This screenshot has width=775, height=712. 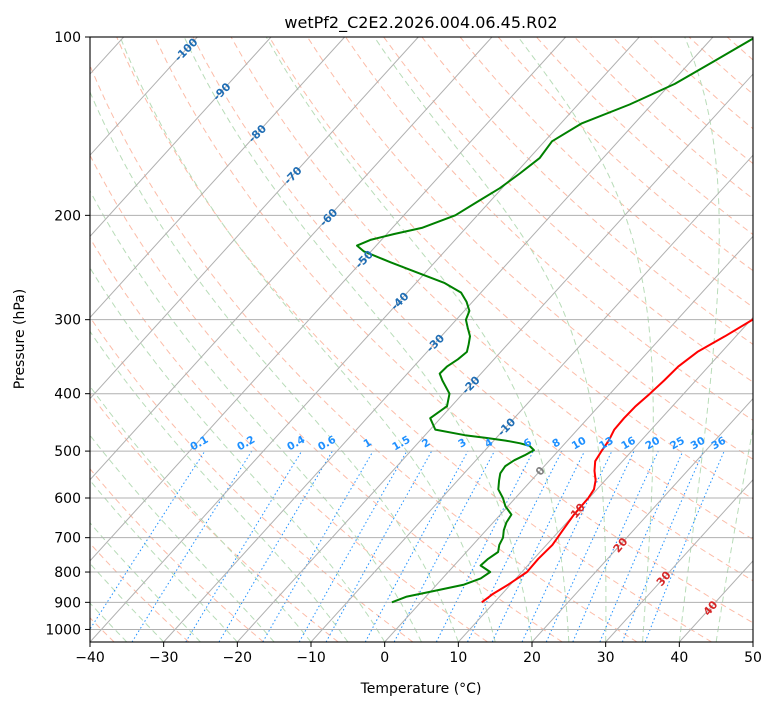 What do you see at coordinates (67, 38) in the screenshot?
I see `y-tick-label: 100` at bounding box center [67, 38].